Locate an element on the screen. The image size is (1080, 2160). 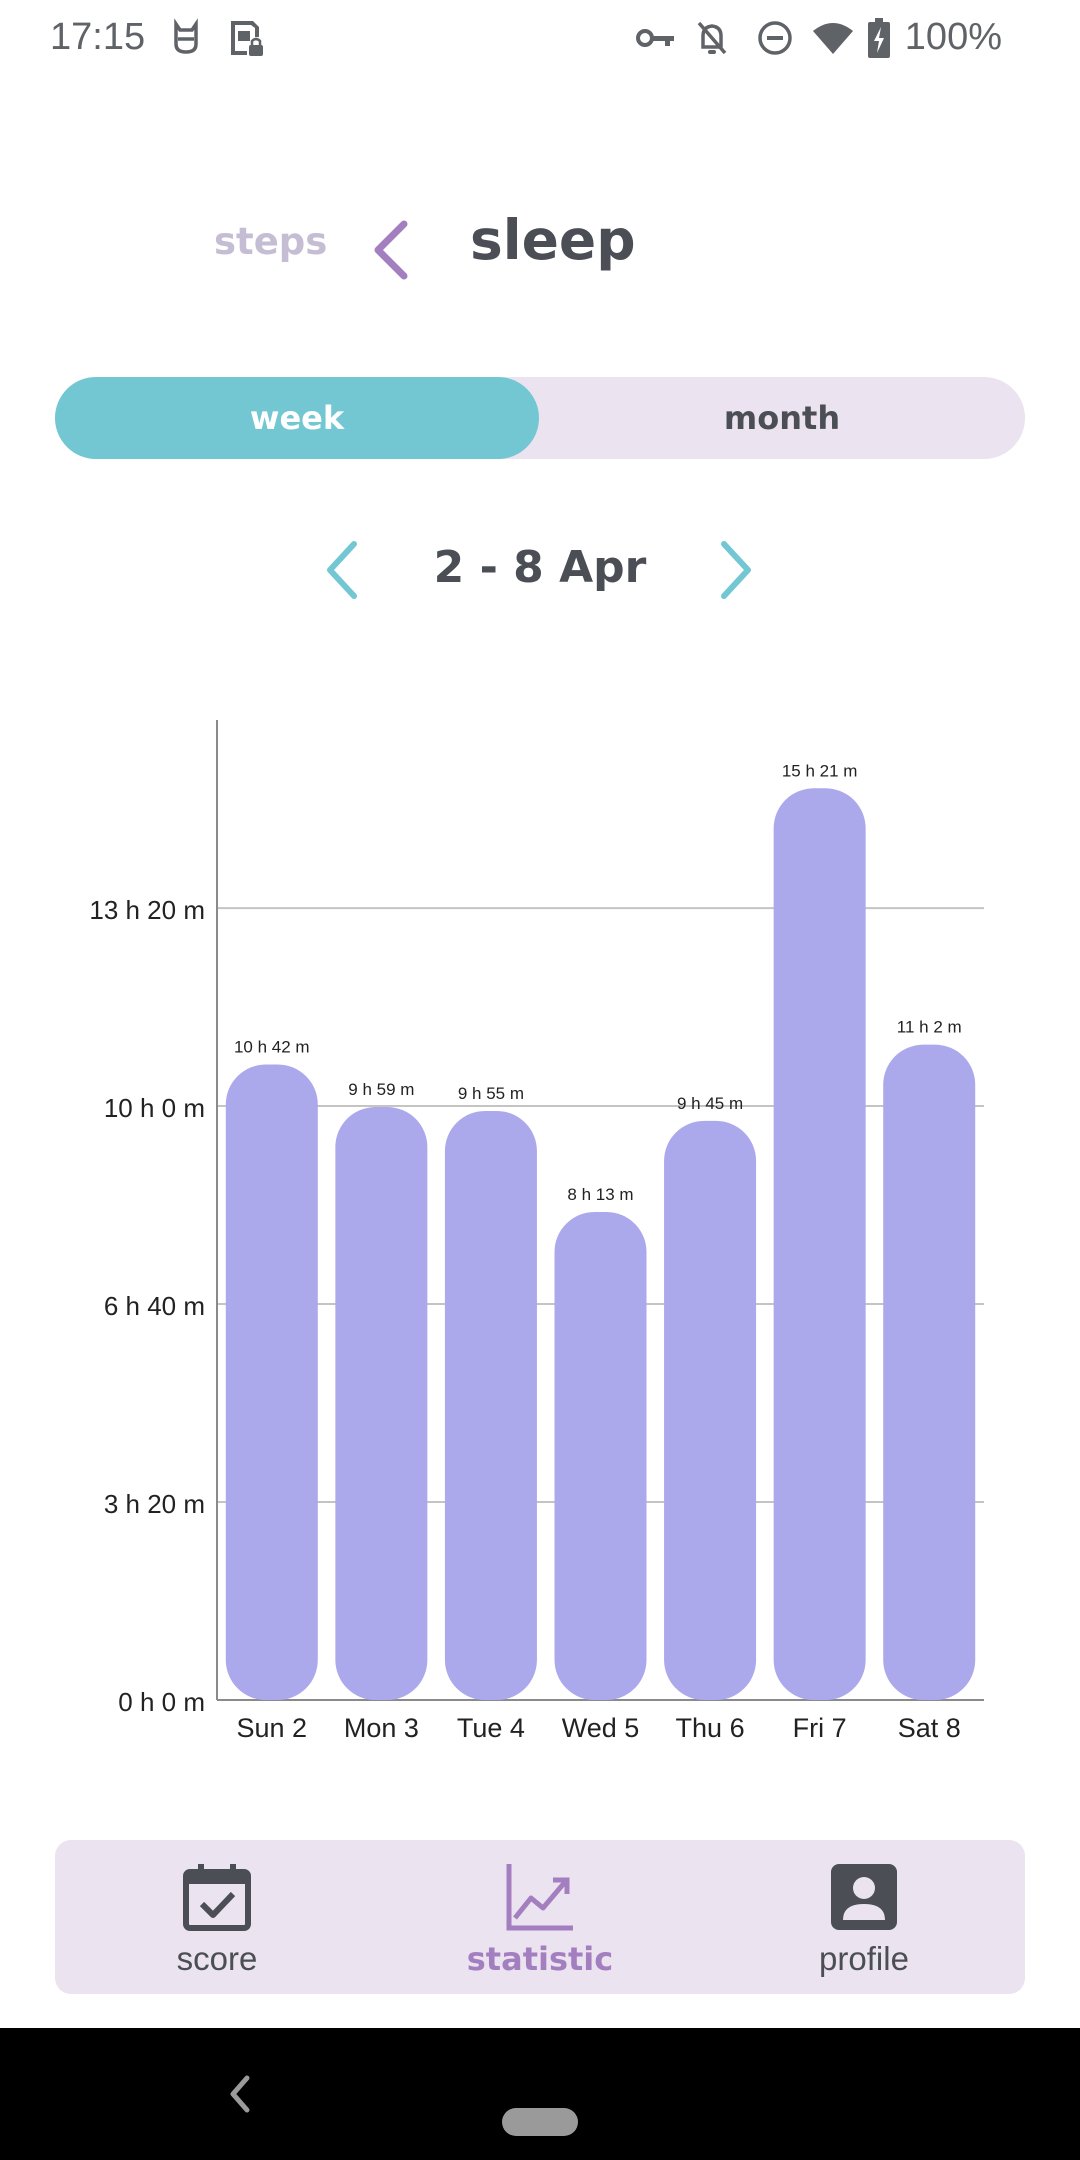
nav-item-score: score is located at coordinates (217, 1917).